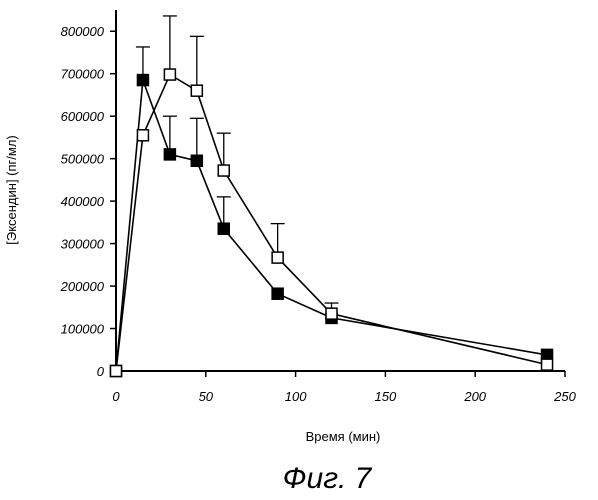 This screenshot has width=598, height=500. I want to click on x-tick-label: 0, so click(116, 396).